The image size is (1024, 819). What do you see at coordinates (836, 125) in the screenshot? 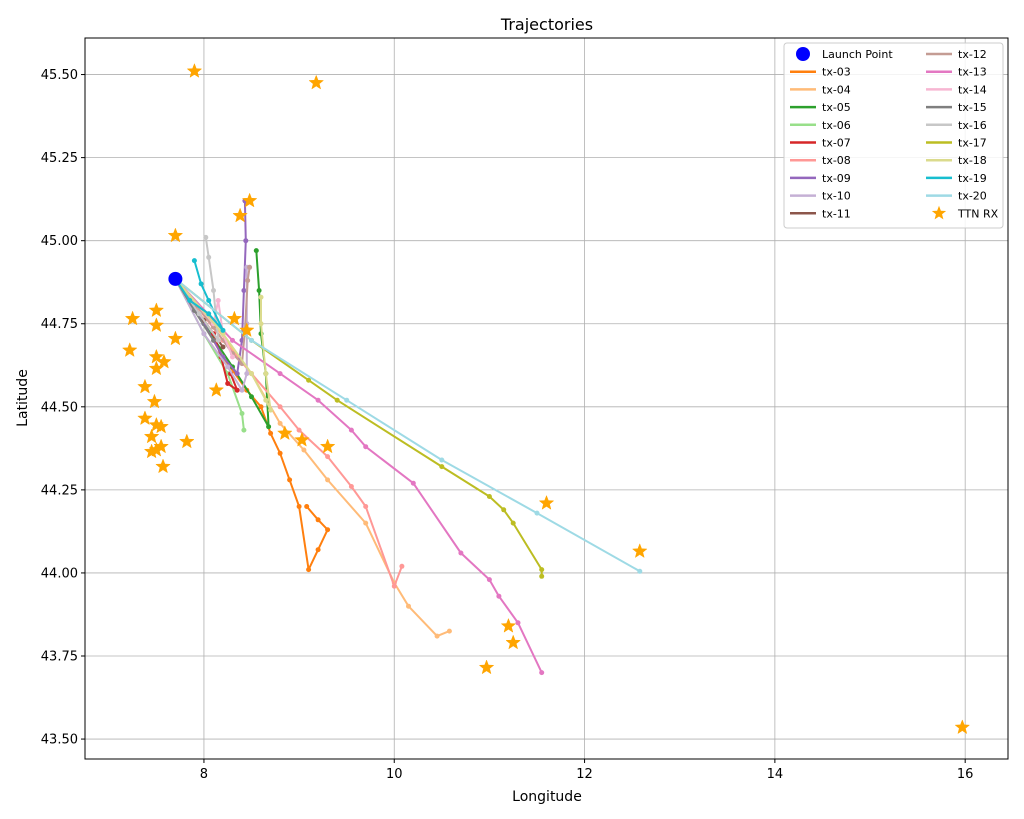
I see `legend-label: tx-06` at bounding box center [836, 125].